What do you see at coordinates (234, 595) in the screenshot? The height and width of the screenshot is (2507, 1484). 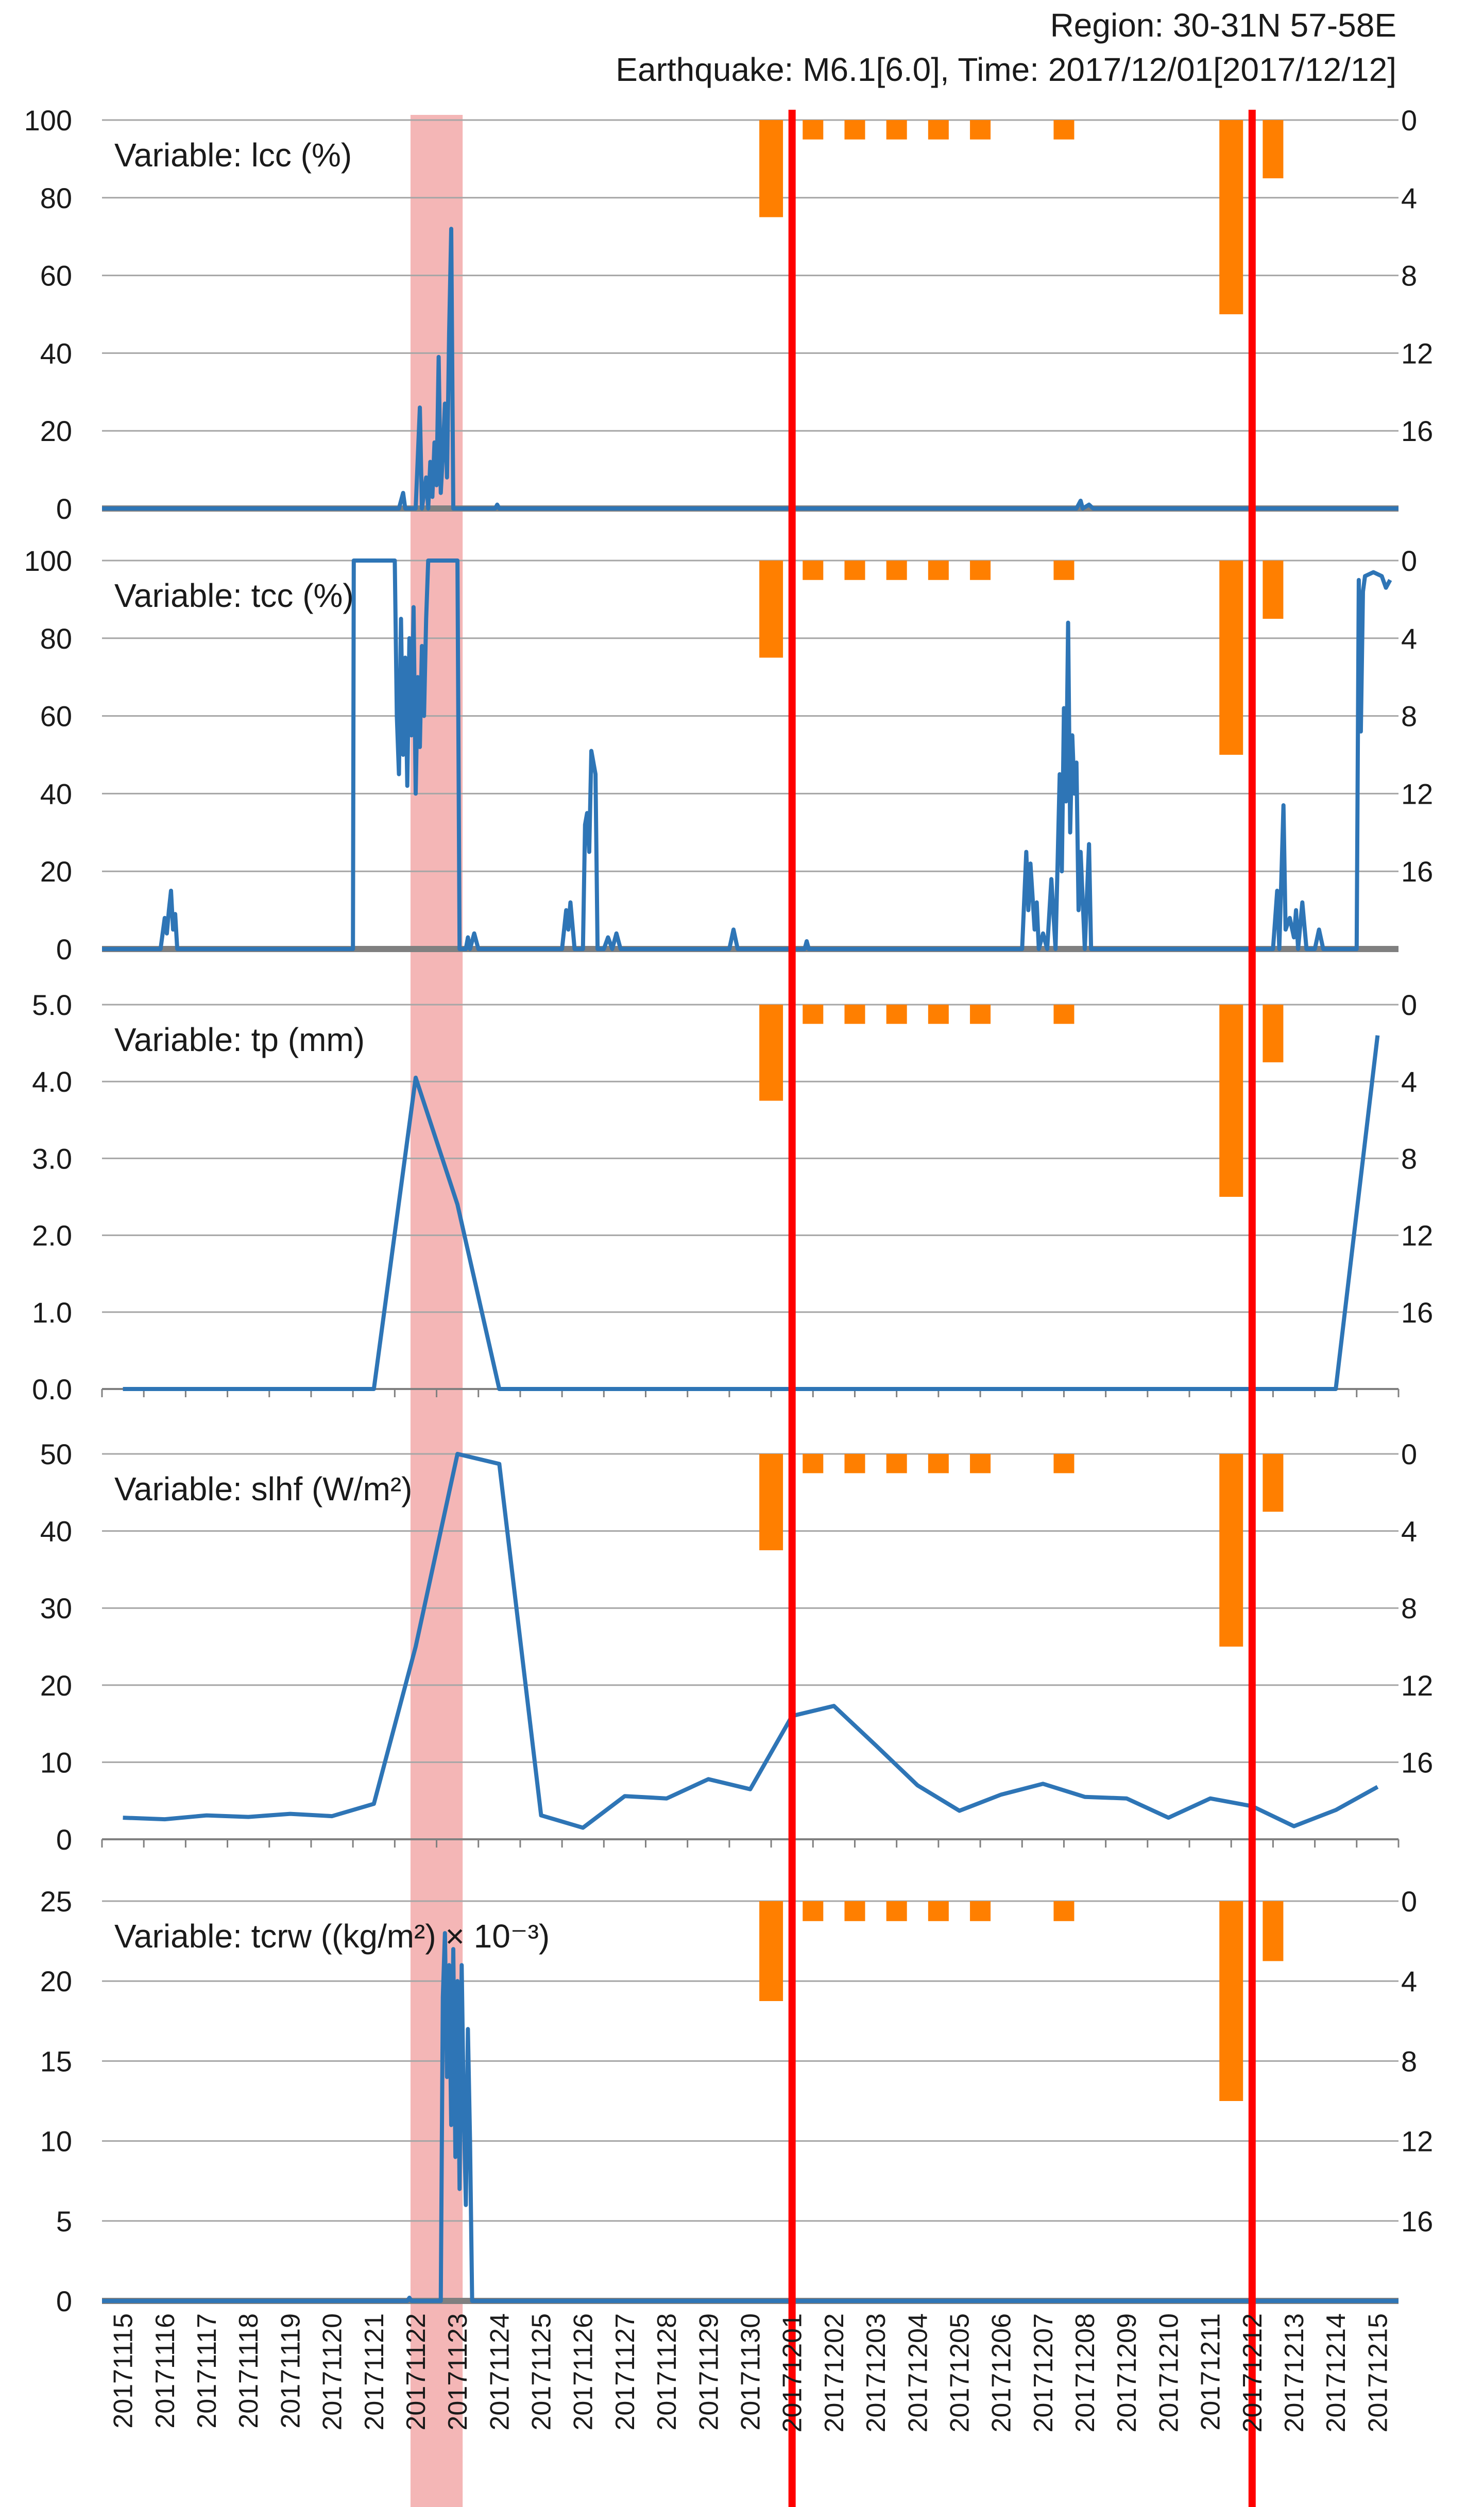 I see `panel-label: Variable: tcc (%)` at bounding box center [234, 595].